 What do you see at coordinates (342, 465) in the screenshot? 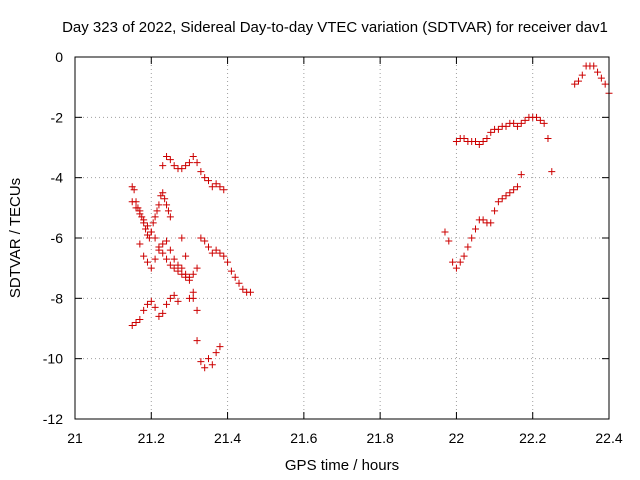
I see `x-axis-label: GPS time / hours` at bounding box center [342, 465].